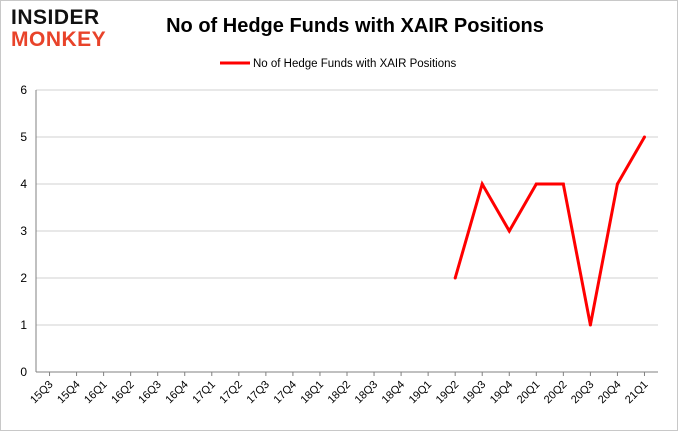  Describe the element at coordinates (421, 393) in the screenshot. I see `x-tick-label-19Q1: 19Q1` at that location.